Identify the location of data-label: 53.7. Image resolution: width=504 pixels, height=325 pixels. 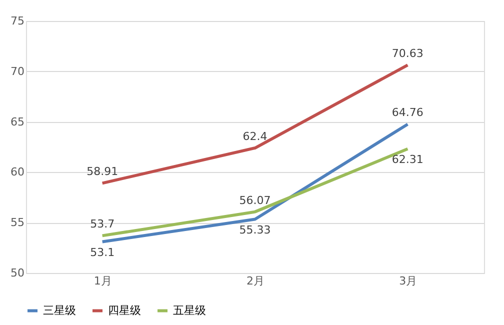
(102, 224).